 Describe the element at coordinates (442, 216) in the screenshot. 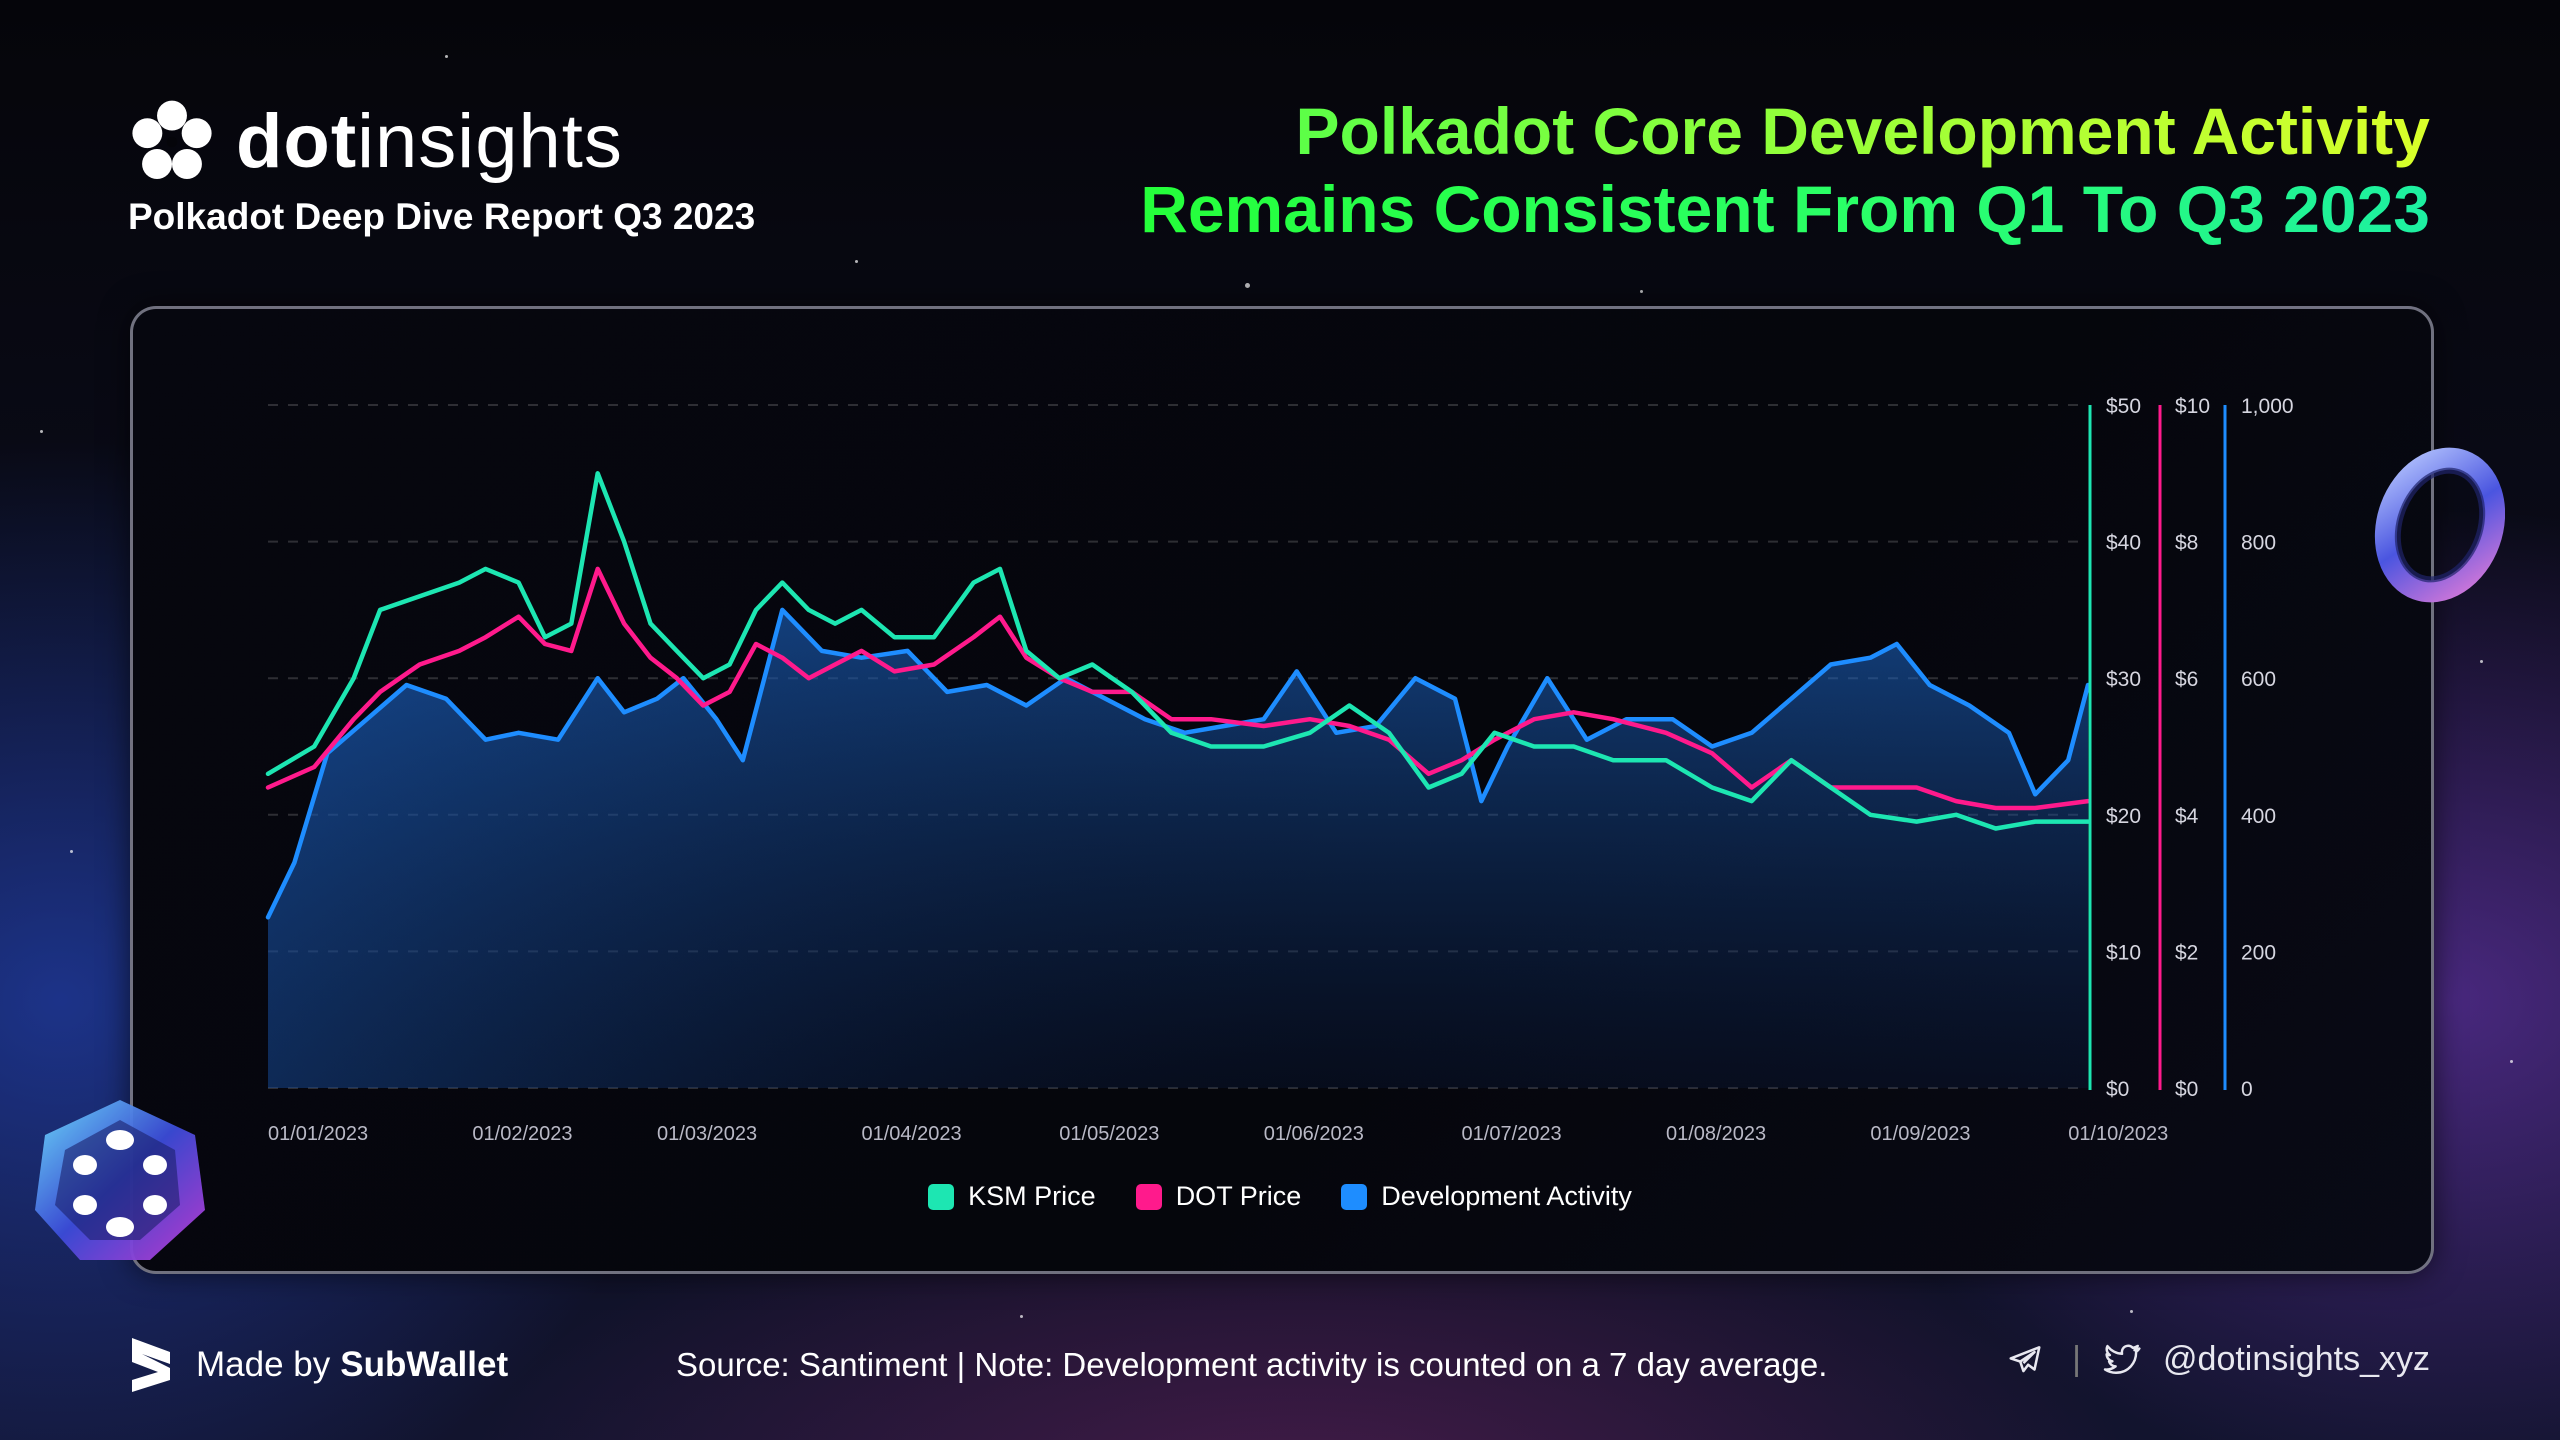

I see `report-subtitle: Polkadot Deep Dive Report Q3 2023` at that location.